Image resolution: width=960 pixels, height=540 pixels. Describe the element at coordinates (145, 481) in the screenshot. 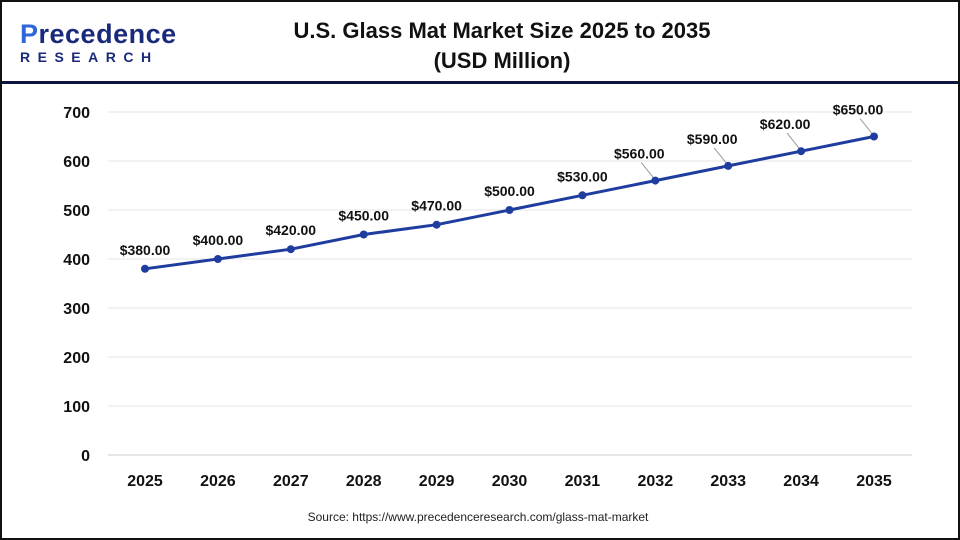

I see `x-tick-label: 2025` at that location.